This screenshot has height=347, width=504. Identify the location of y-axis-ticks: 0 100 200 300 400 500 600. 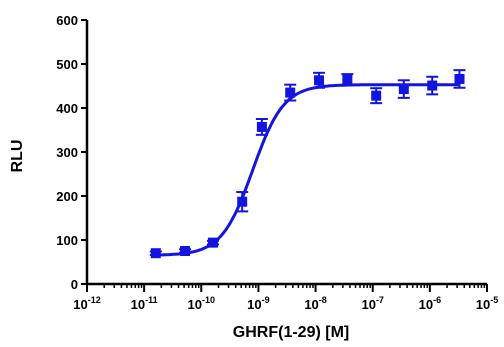
(71, 152).